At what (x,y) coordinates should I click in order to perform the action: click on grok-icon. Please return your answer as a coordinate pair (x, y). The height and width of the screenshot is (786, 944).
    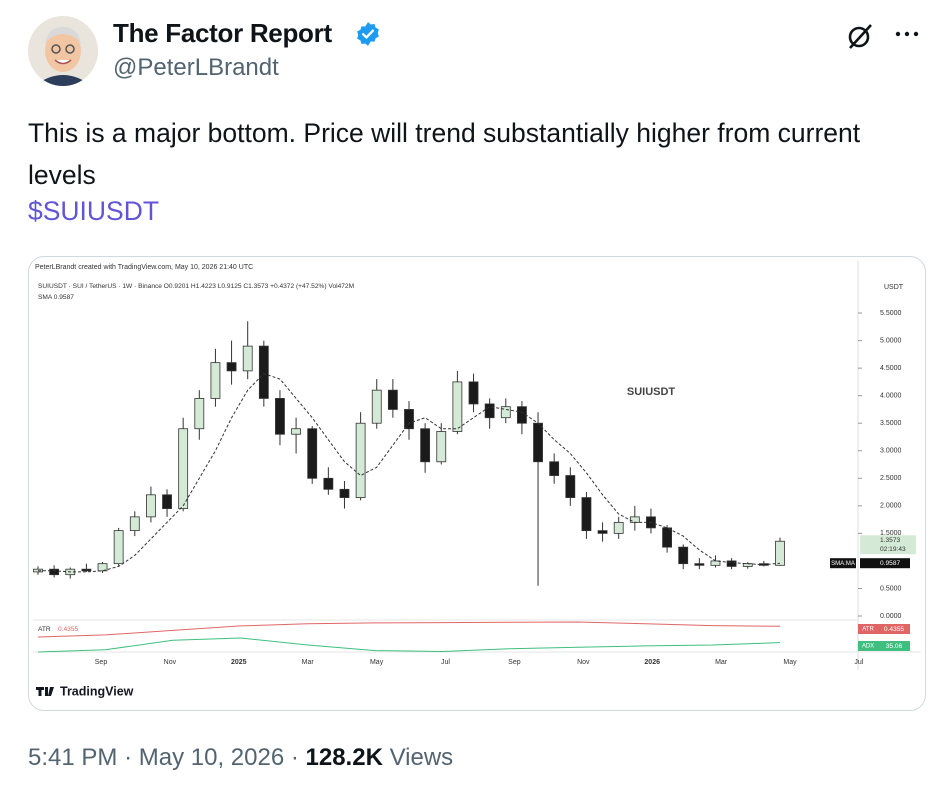
    Looking at the image, I should click on (860, 36).